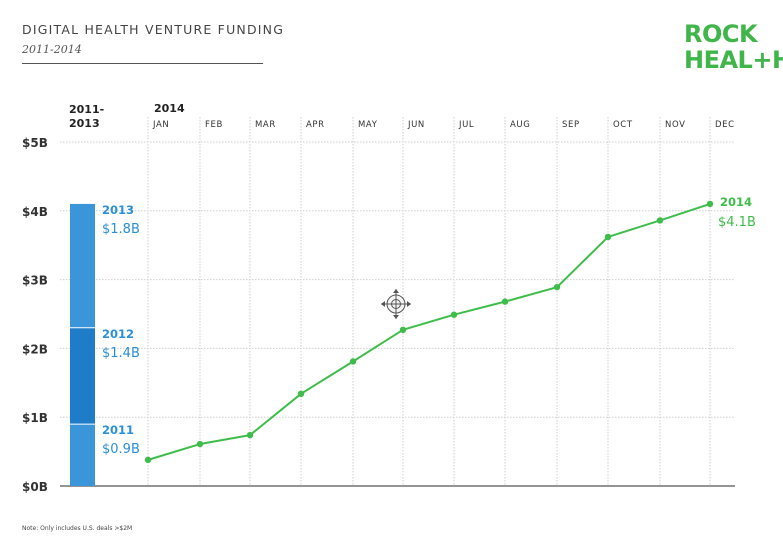 The height and width of the screenshot is (541, 783). I want to click on bar-segment-2012, so click(82, 376).